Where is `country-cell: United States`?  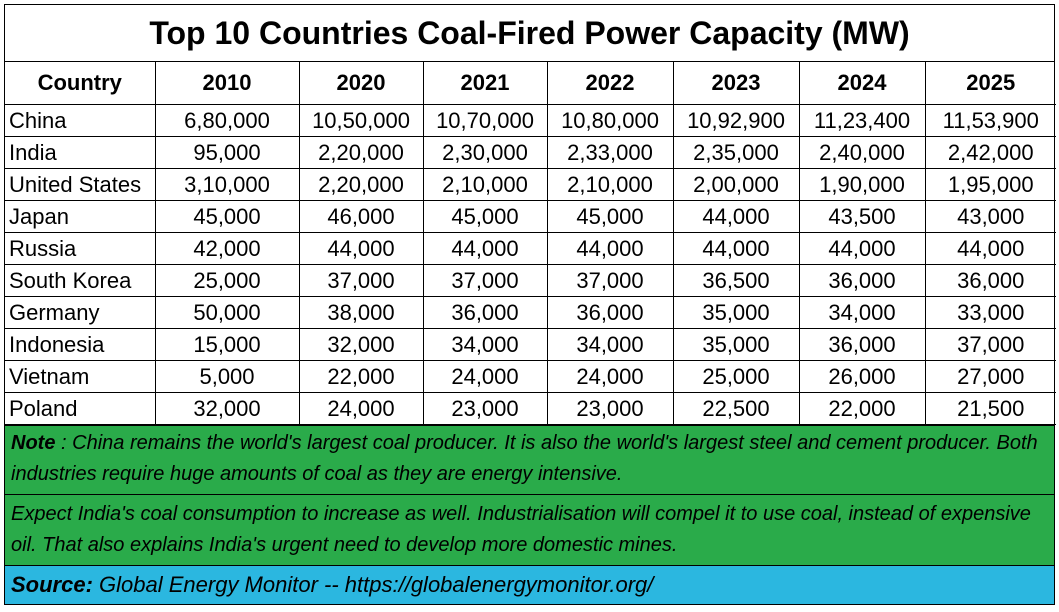
country-cell: United States is located at coordinates (80, 184).